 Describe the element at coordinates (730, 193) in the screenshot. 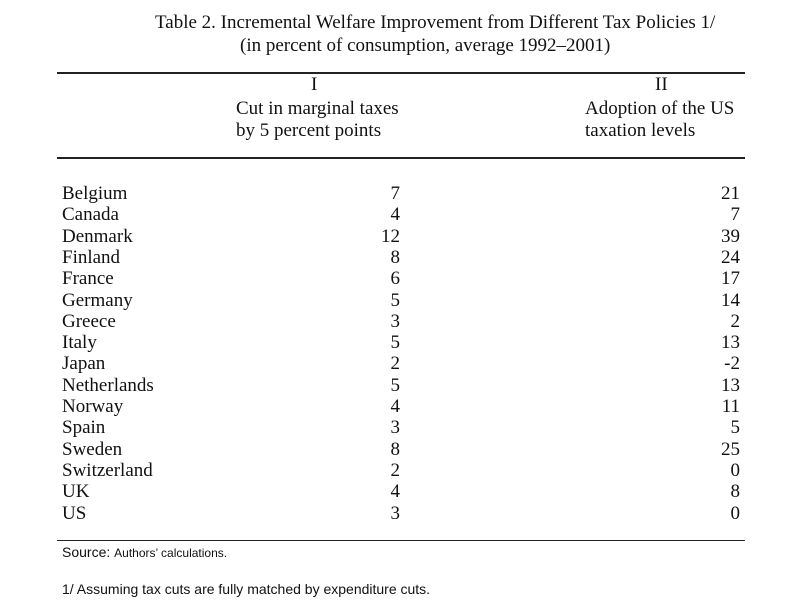

I see `us-taxation-value: 21` at that location.